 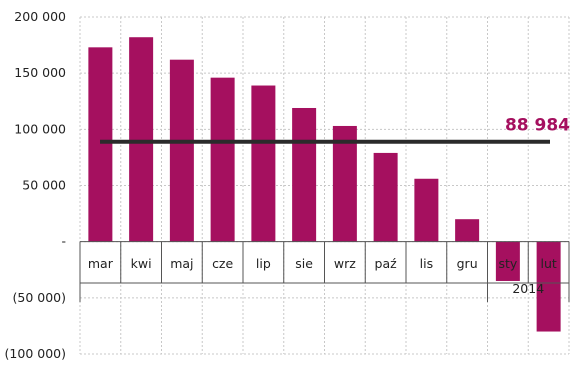 I want to click on bar-lut, so click(x=548, y=286).